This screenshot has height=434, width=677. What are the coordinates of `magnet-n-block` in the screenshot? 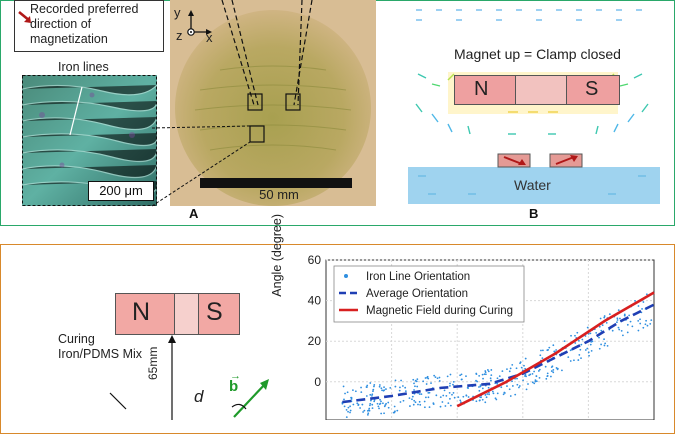 It's located at (485, 90).